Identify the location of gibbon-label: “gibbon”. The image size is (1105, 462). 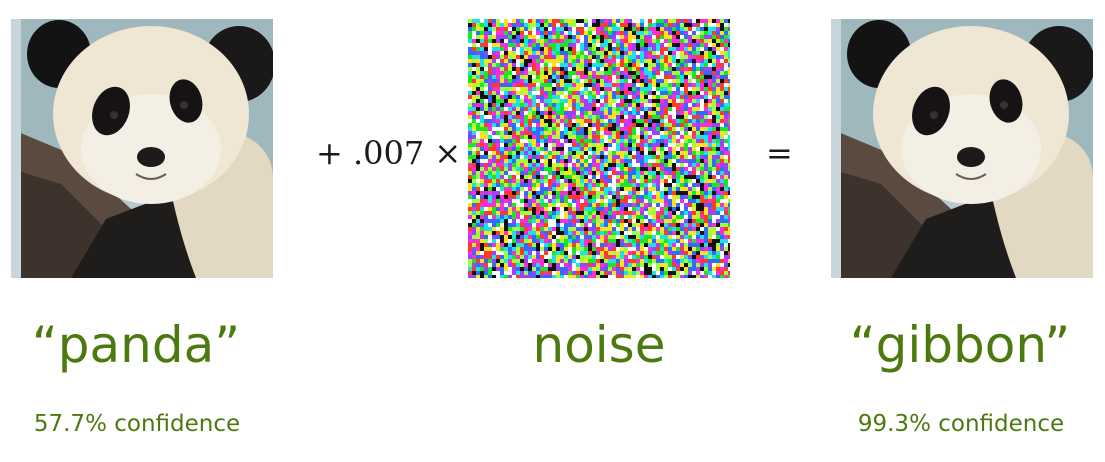
(960, 345).